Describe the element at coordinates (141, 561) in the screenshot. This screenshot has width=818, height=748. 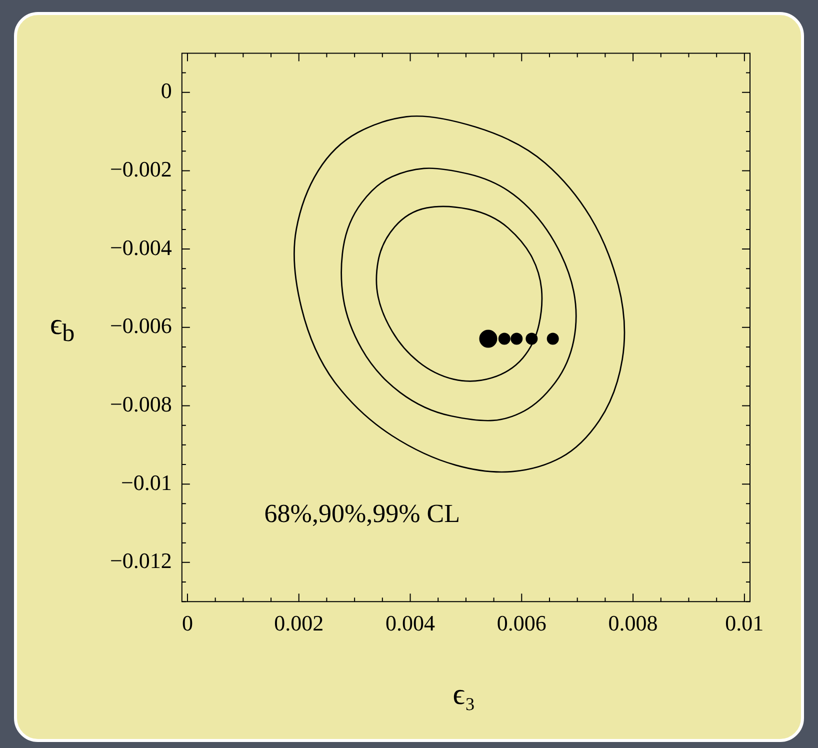
I see `y-tick-label: −0.012` at that location.